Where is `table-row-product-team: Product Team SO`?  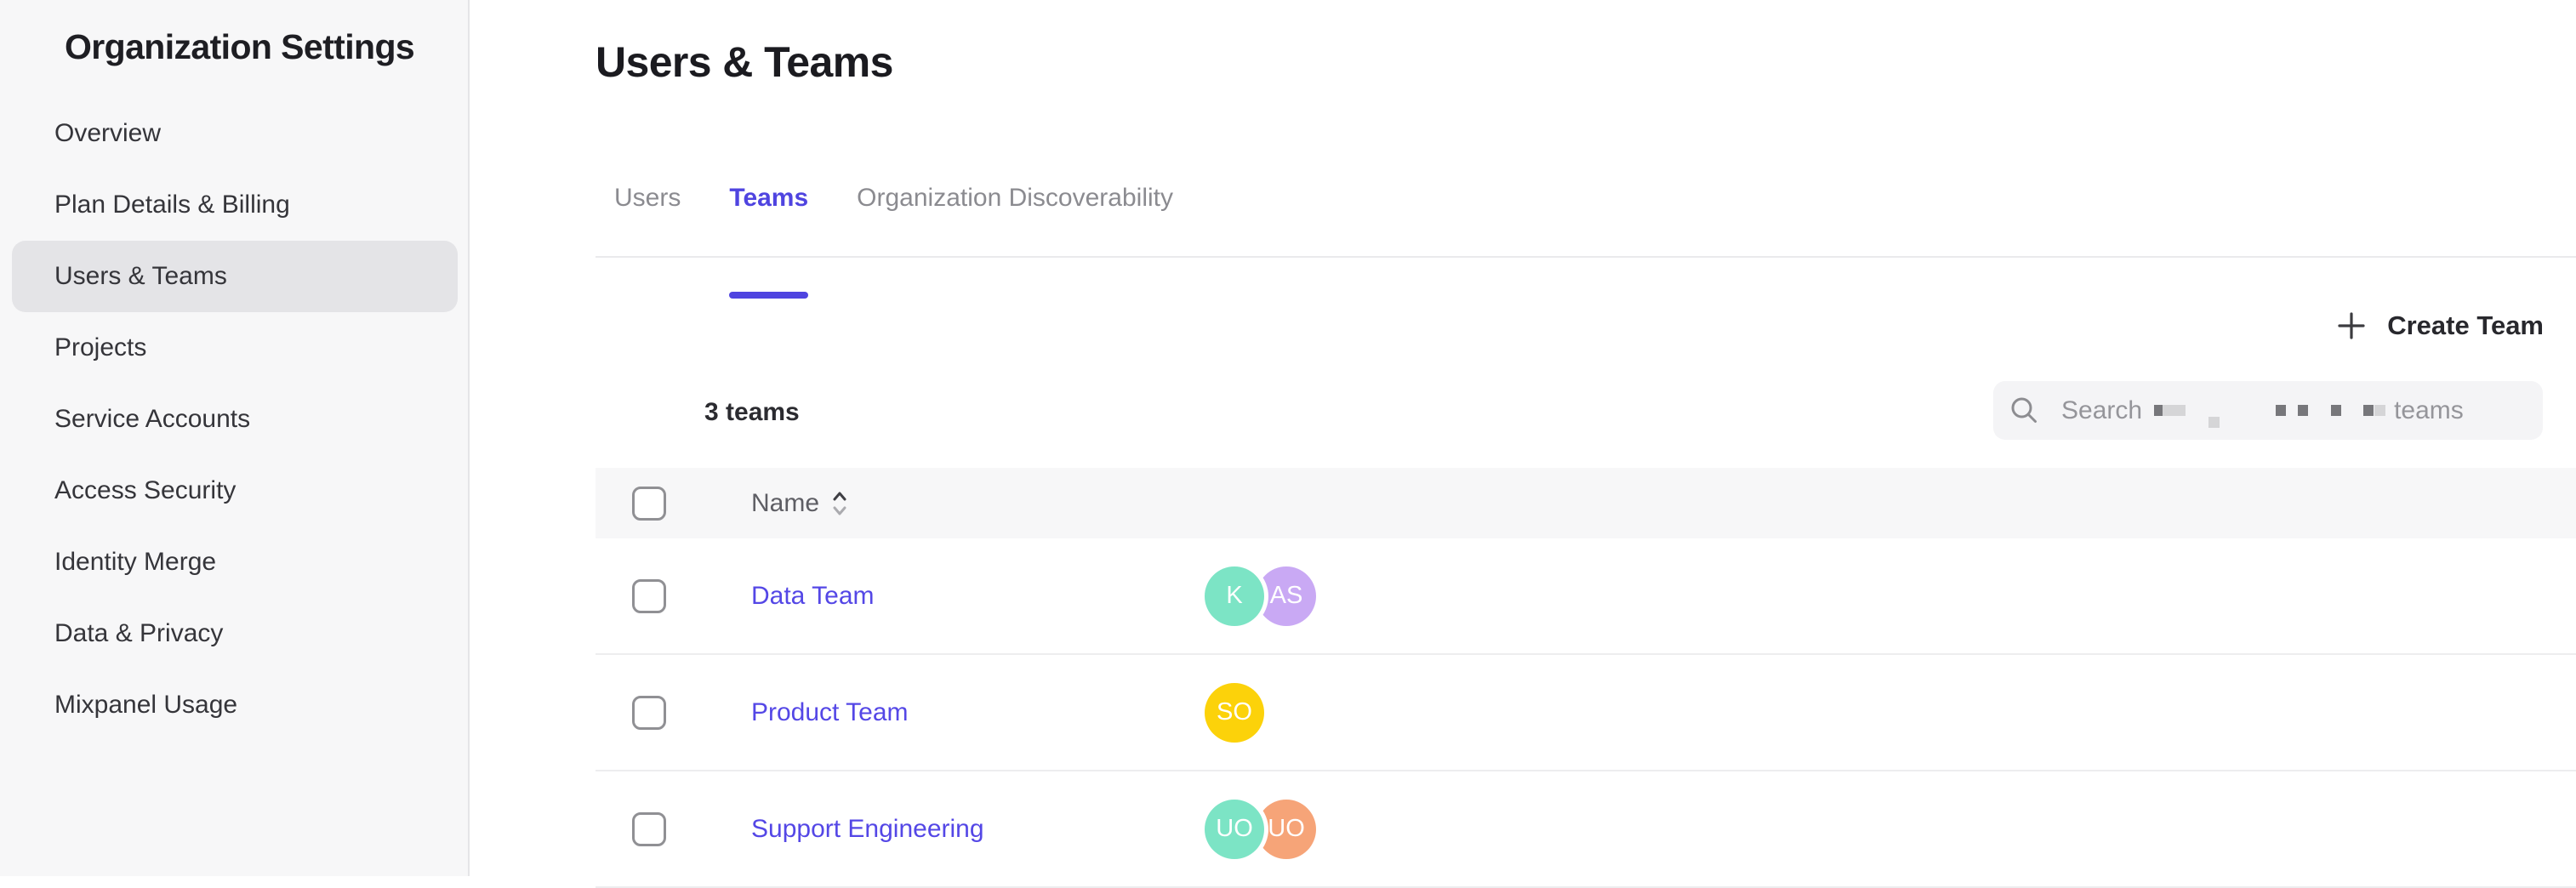
table-row-product-team: Product Team SO is located at coordinates (1586, 713).